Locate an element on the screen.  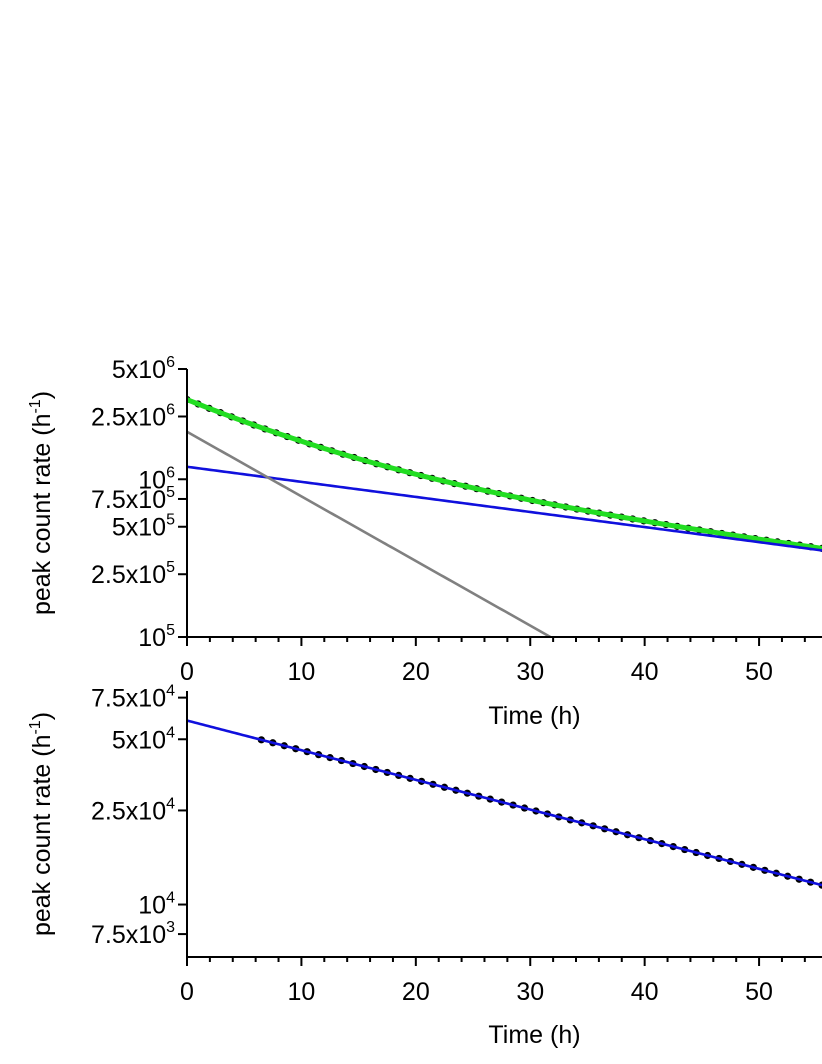
top-x-tick-label: 20 is located at coordinates (416, 672).